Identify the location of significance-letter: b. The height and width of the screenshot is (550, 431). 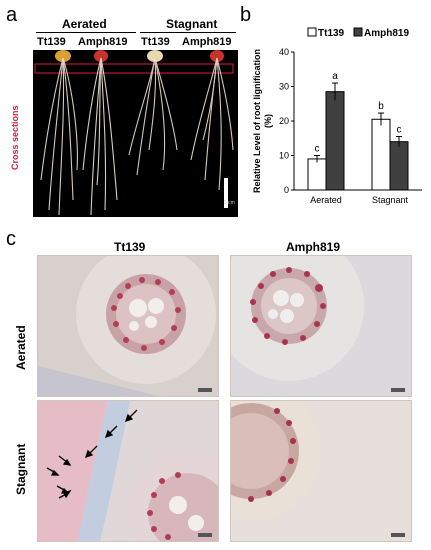
(381, 106).